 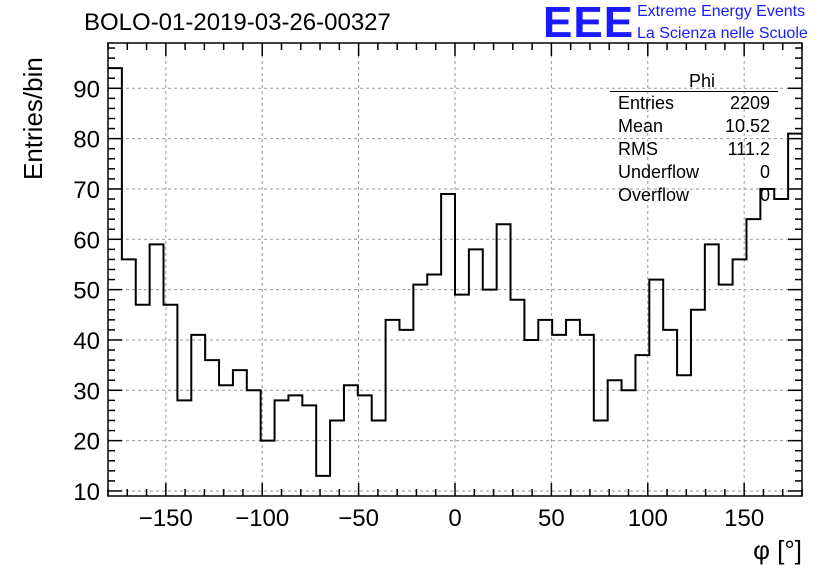 I want to click on stats-value: 2209, so click(x=749, y=103).